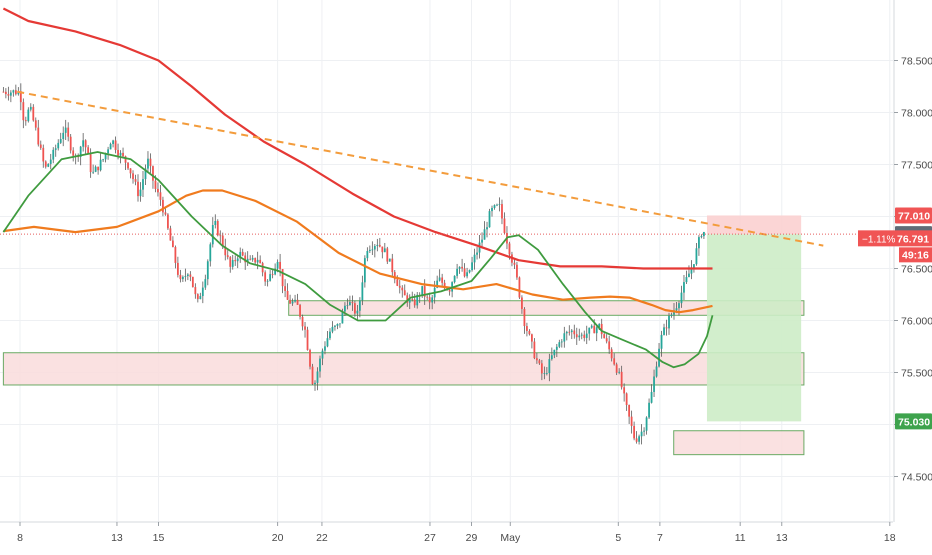 The height and width of the screenshot is (555, 932). What do you see at coordinates (915, 255) in the screenshot?
I see `countdown-badge` at bounding box center [915, 255].